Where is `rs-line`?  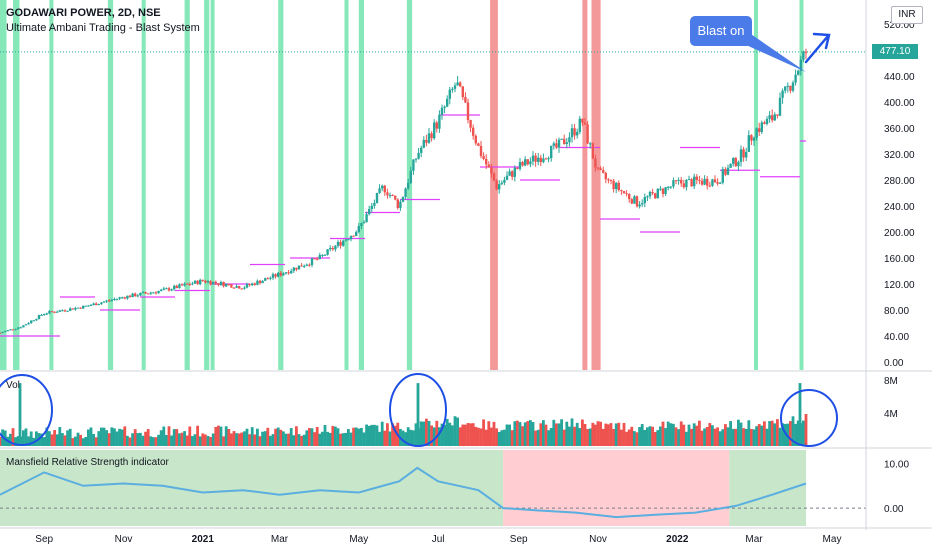
rs-line is located at coordinates (403, 492).